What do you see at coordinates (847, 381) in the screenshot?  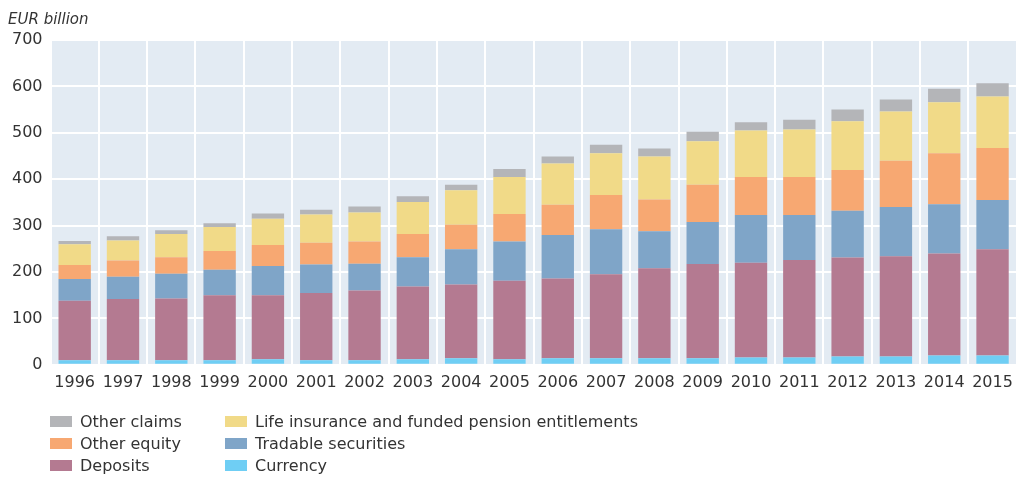 I see `x-tick-label: 2012` at bounding box center [847, 381].